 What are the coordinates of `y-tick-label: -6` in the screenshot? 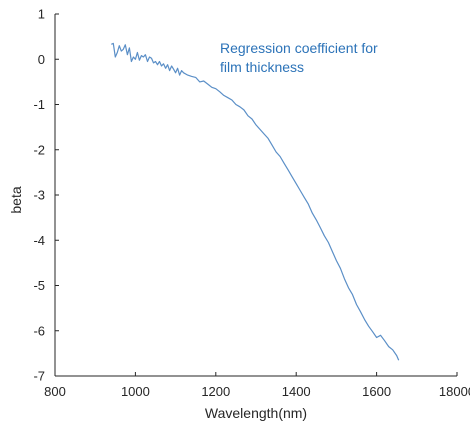 It's located at (39, 330).